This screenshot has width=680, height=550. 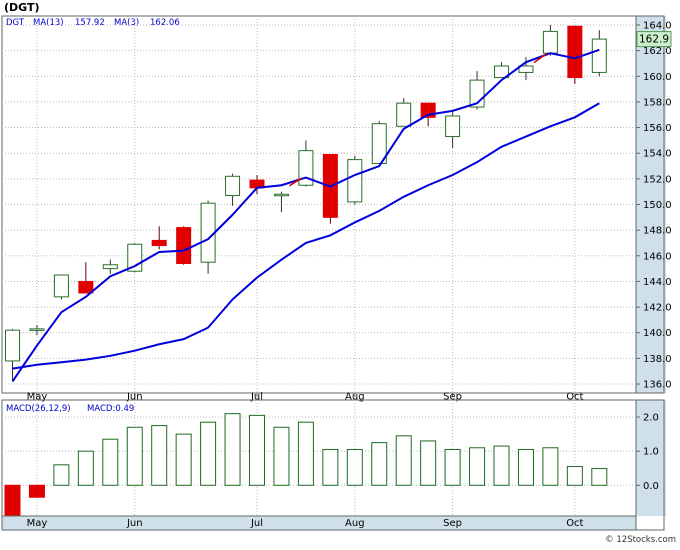 What do you see at coordinates (90, 23) in the screenshot?
I see `legend-ma13-value: 157.92` at bounding box center [90, 23].